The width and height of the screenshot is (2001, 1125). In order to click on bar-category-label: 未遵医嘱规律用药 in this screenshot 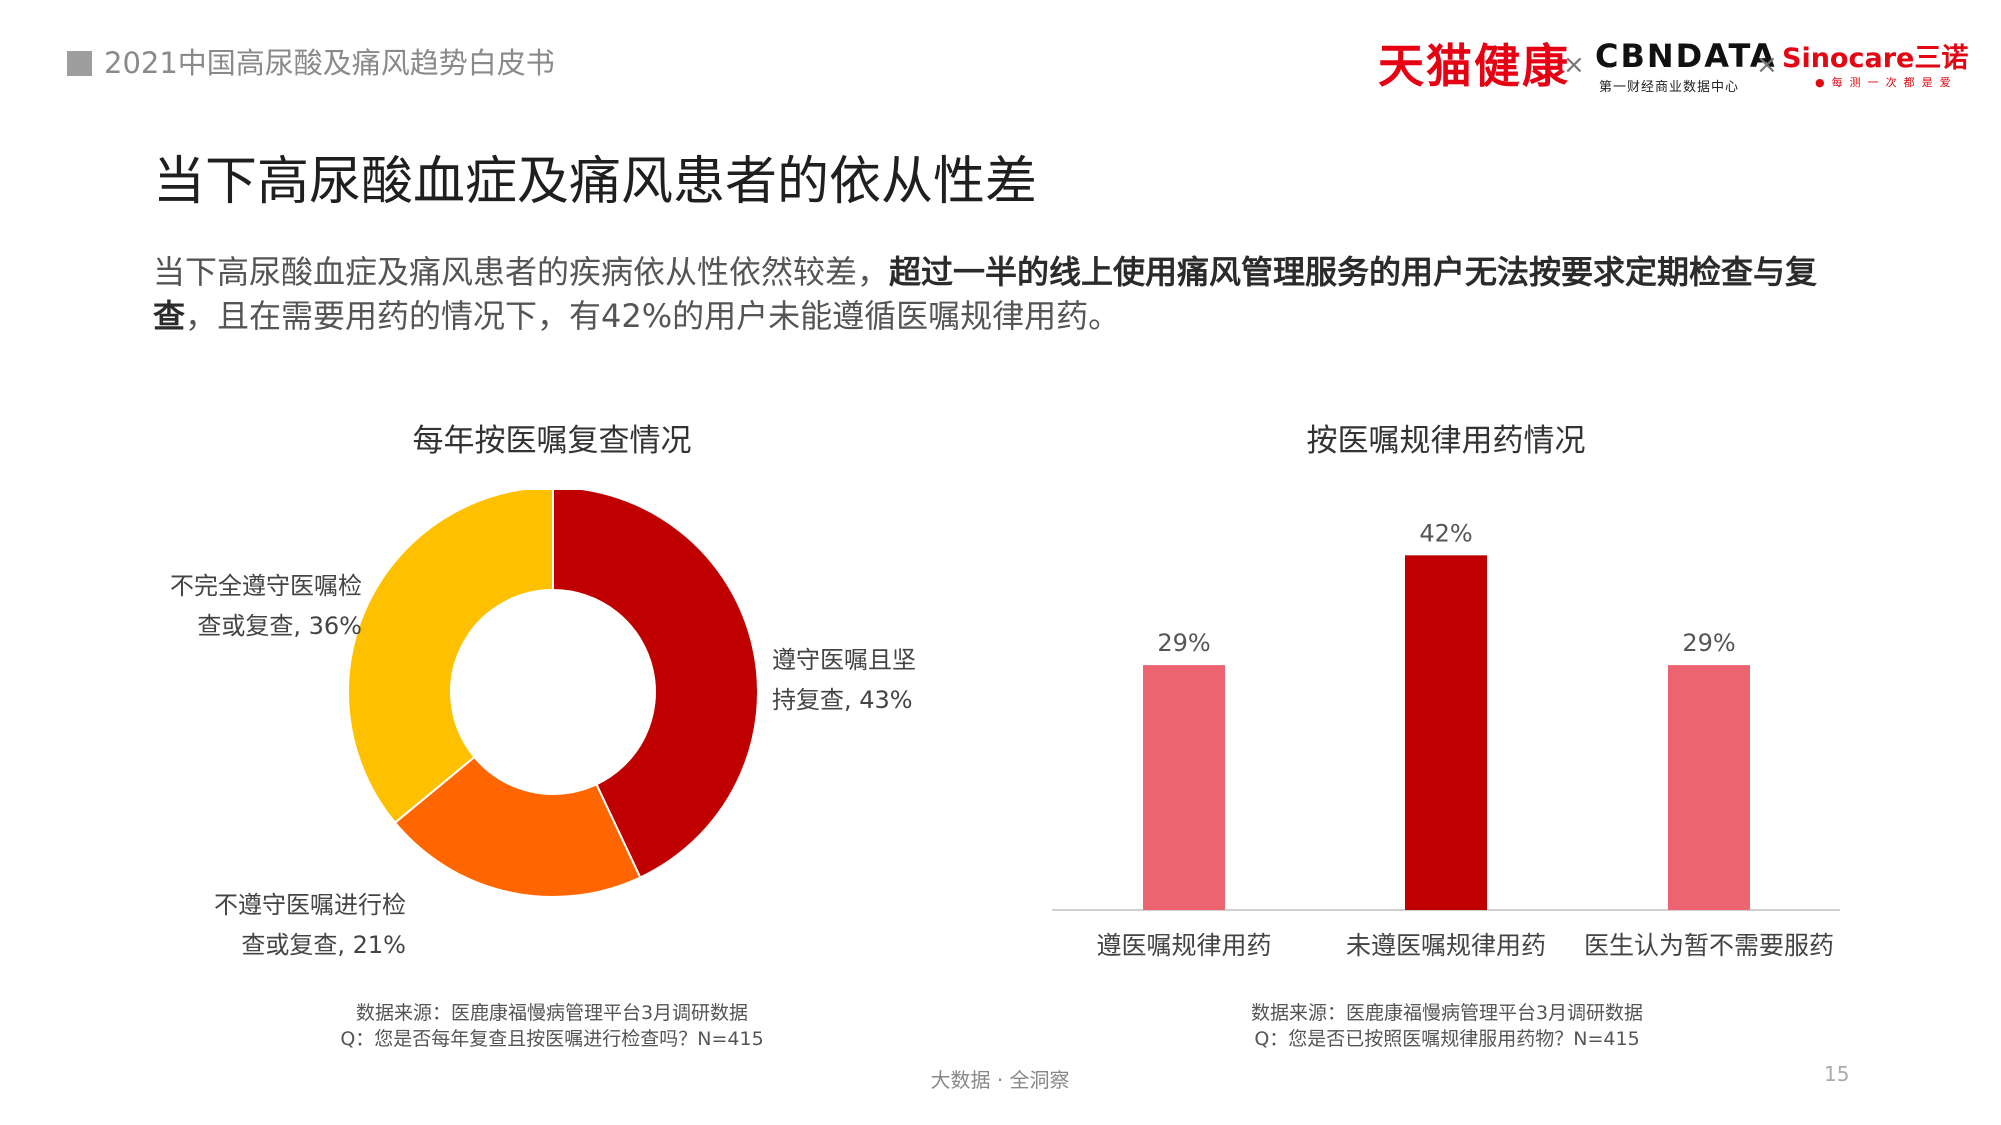, I will do `click(1446, 945)`.